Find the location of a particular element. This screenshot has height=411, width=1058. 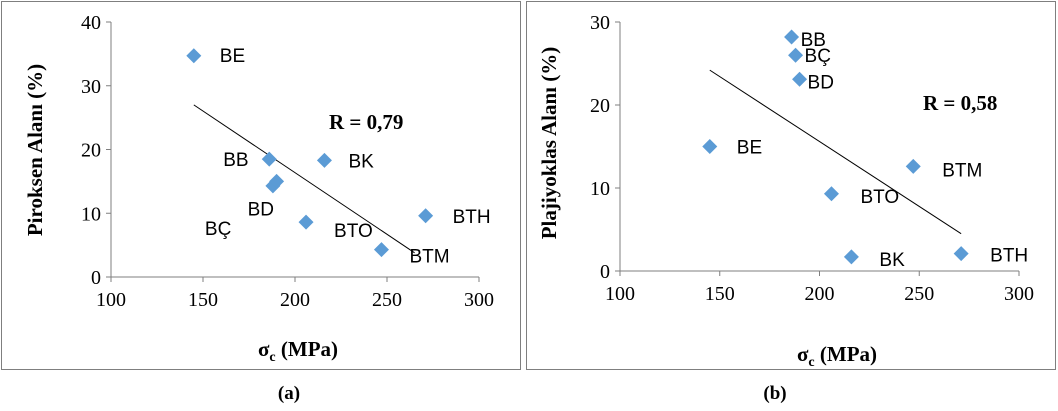

y-tick-label: 40 is located at coordinates (91, 23).